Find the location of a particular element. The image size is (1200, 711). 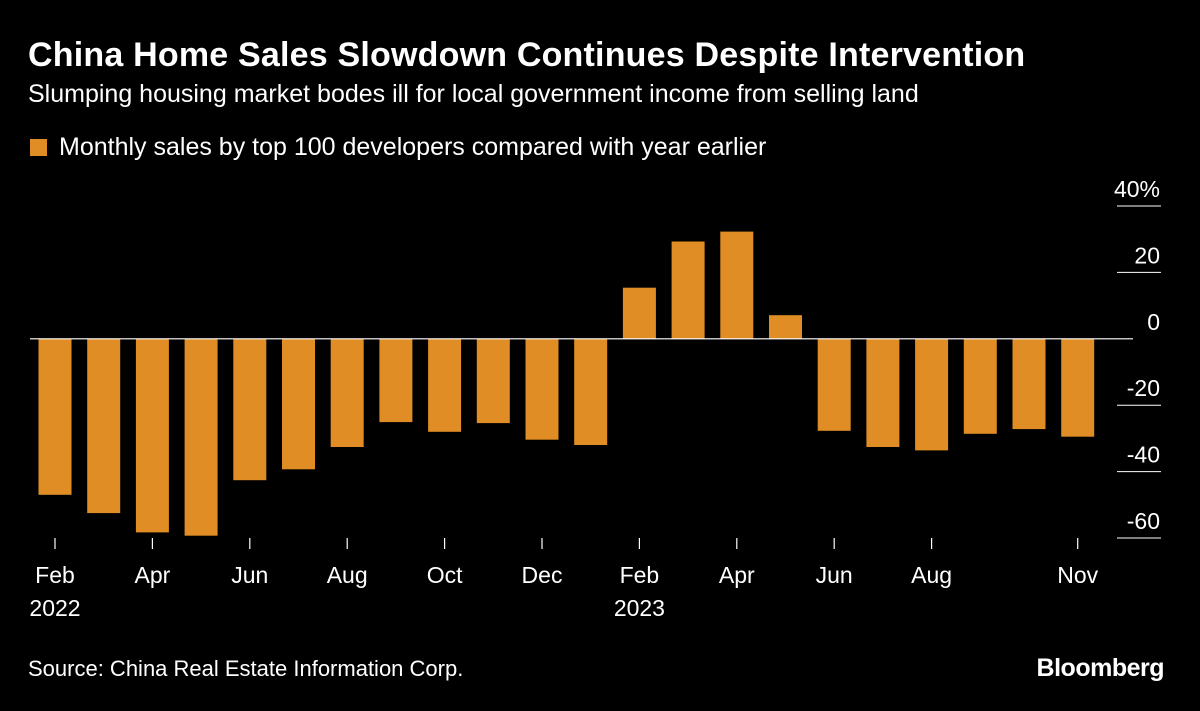

bar-feb-2022 is located at coordinates (55, 416).